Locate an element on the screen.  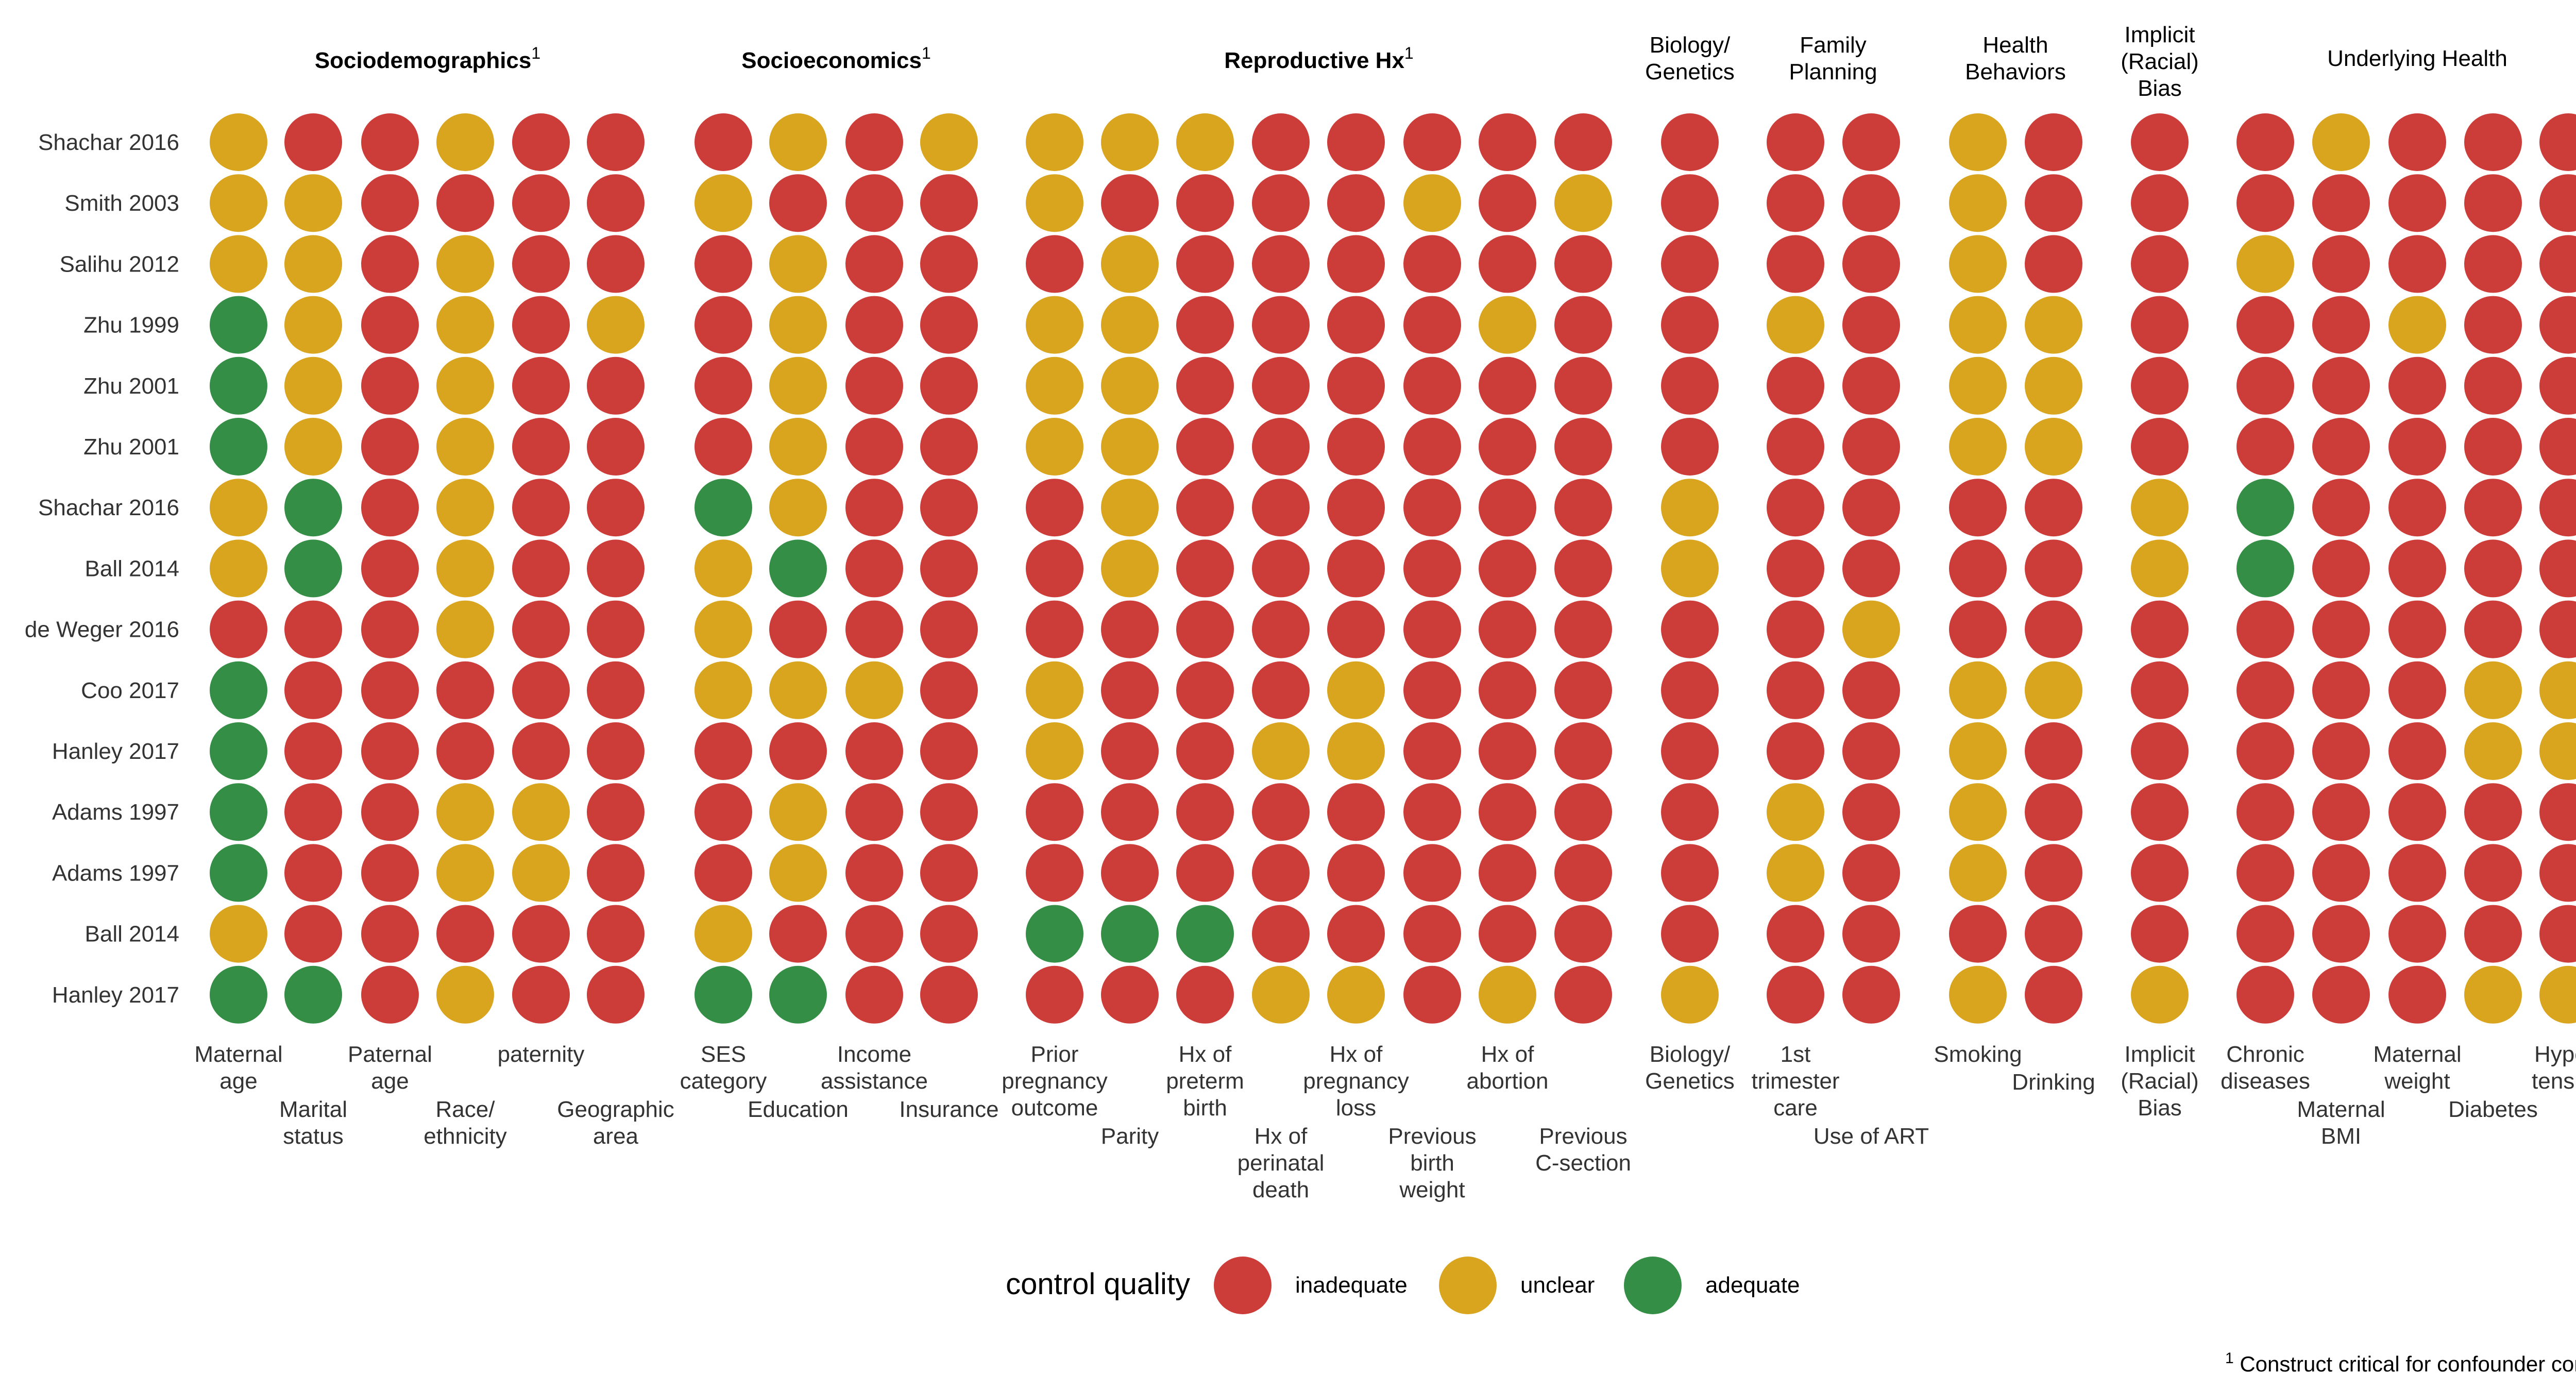
row-label: Adams 1997 is located at coordinates (115, 873).